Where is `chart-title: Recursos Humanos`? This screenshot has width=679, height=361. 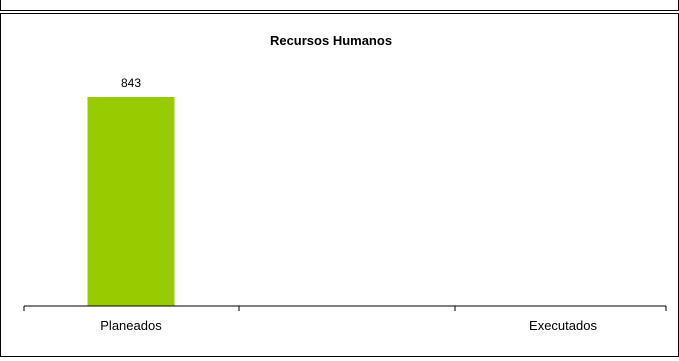
chart-title: Recursos Humanos is located at coordinates (331, 40).